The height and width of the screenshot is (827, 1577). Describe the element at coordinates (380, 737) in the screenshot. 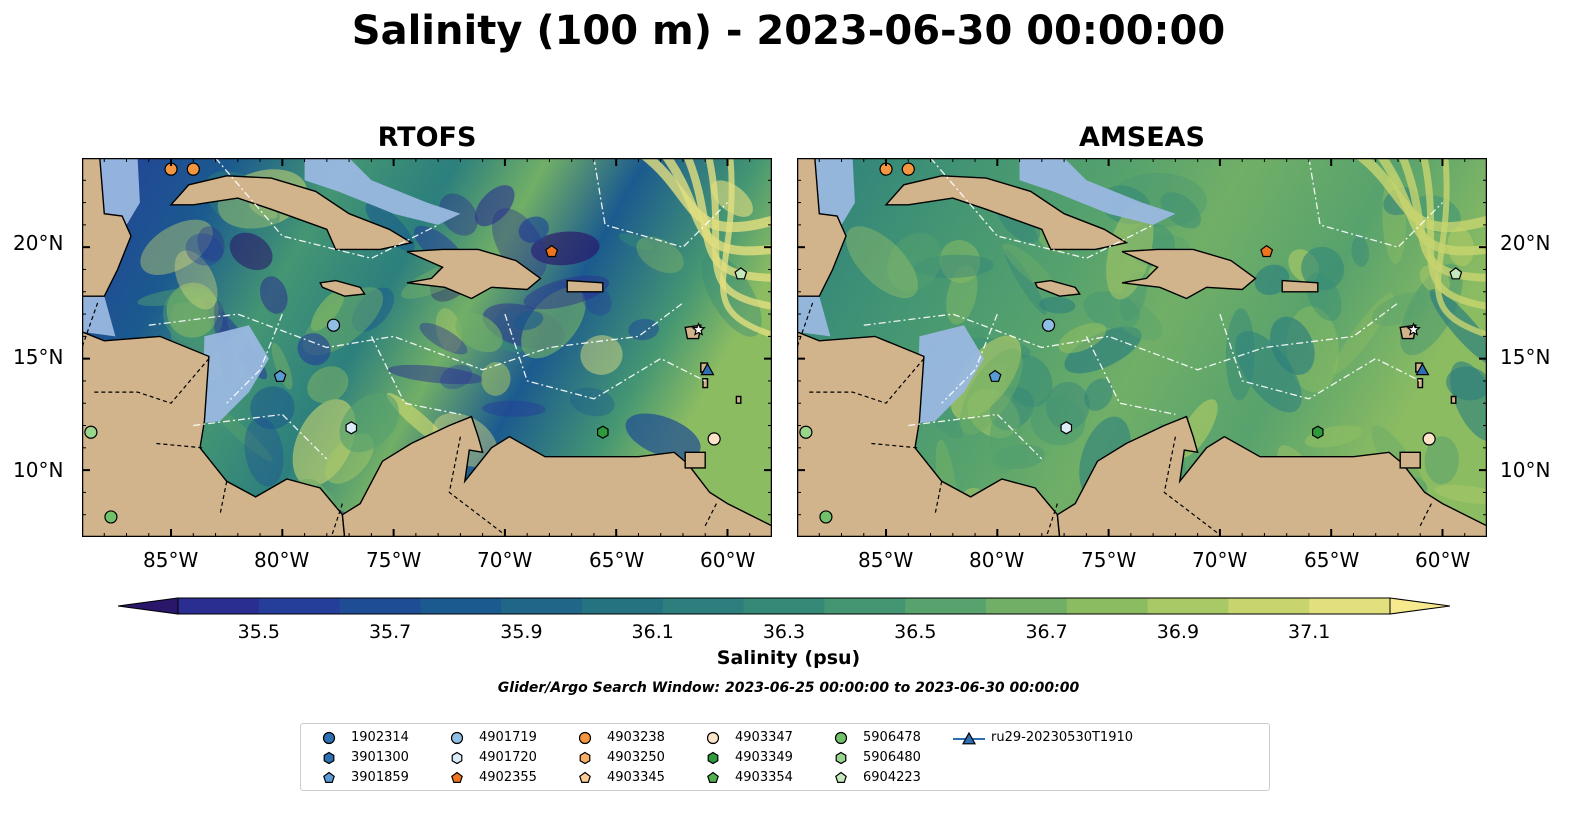

I see `legend-label: 1902314` at that location.